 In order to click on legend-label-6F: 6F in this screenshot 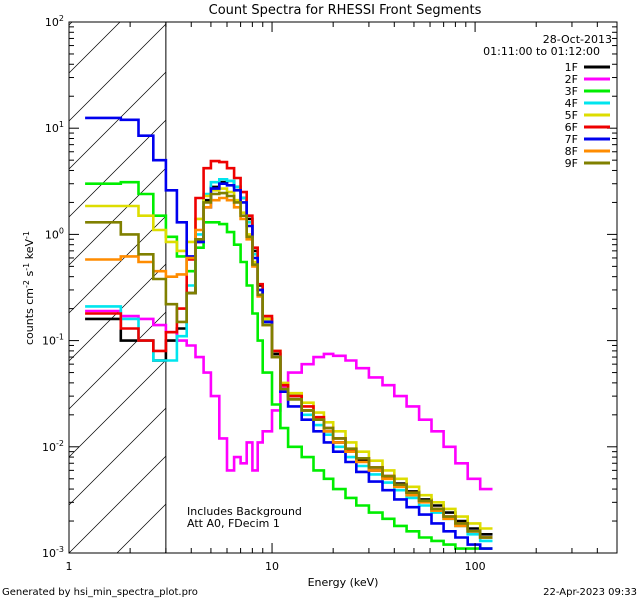, I will do `click(571, 127)`.